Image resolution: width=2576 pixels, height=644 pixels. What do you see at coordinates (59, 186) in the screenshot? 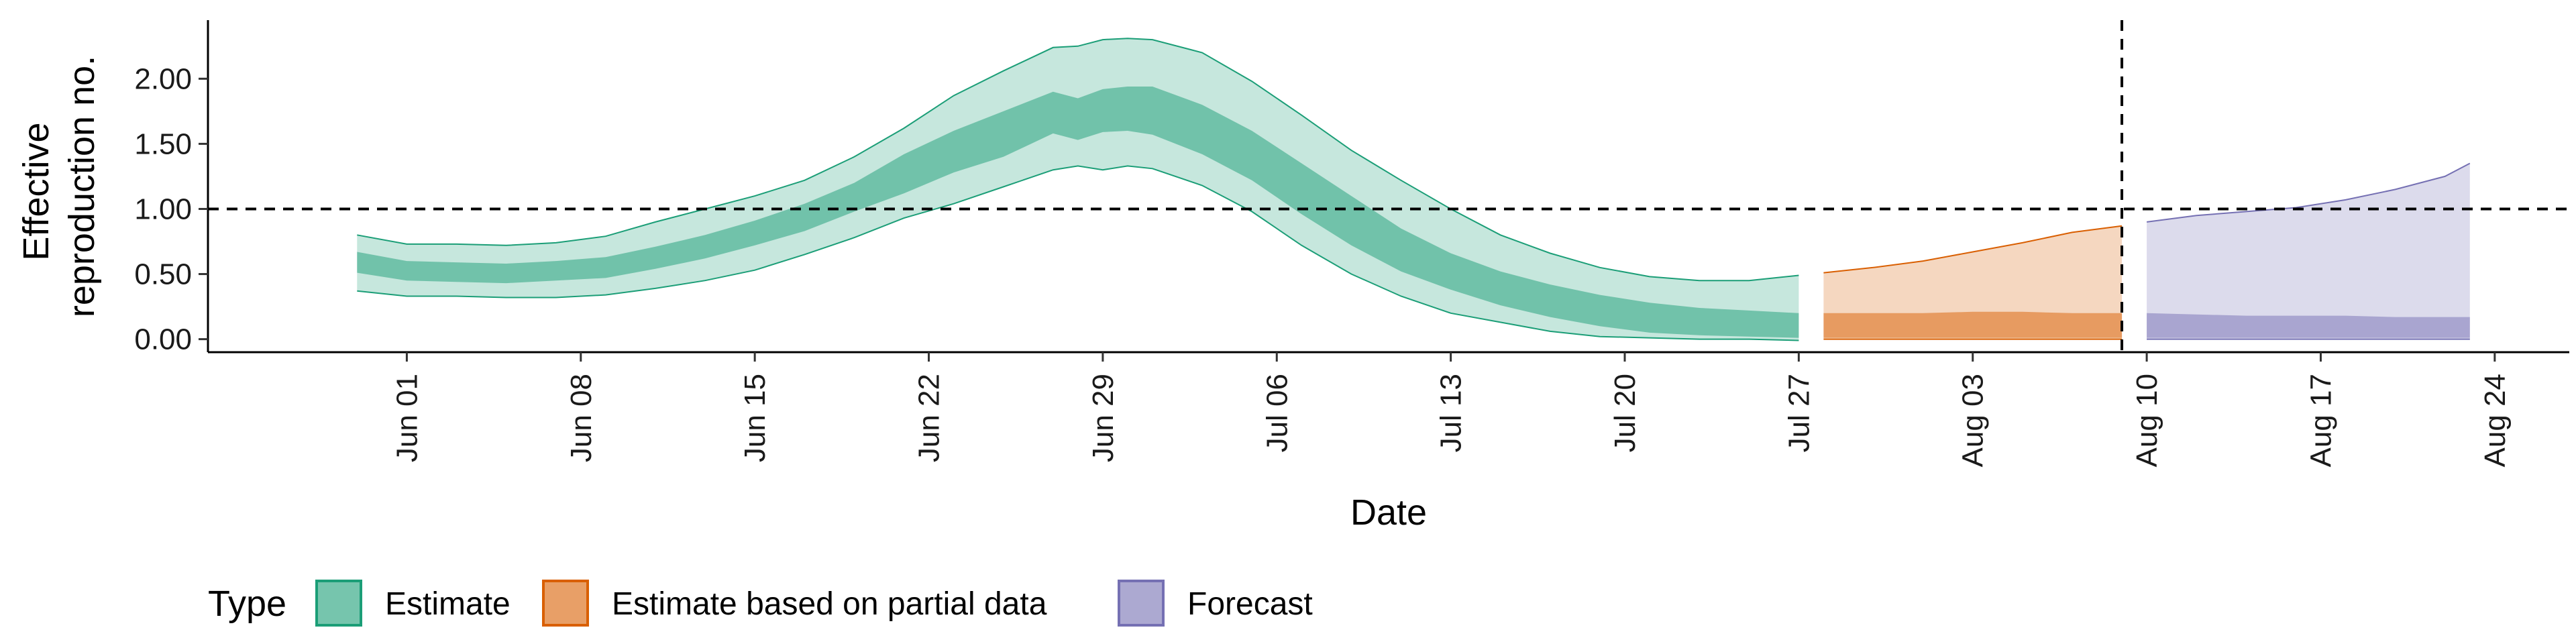
I see `y-axis-title: Effective reproduction no.` at bounding box center [59, 186].